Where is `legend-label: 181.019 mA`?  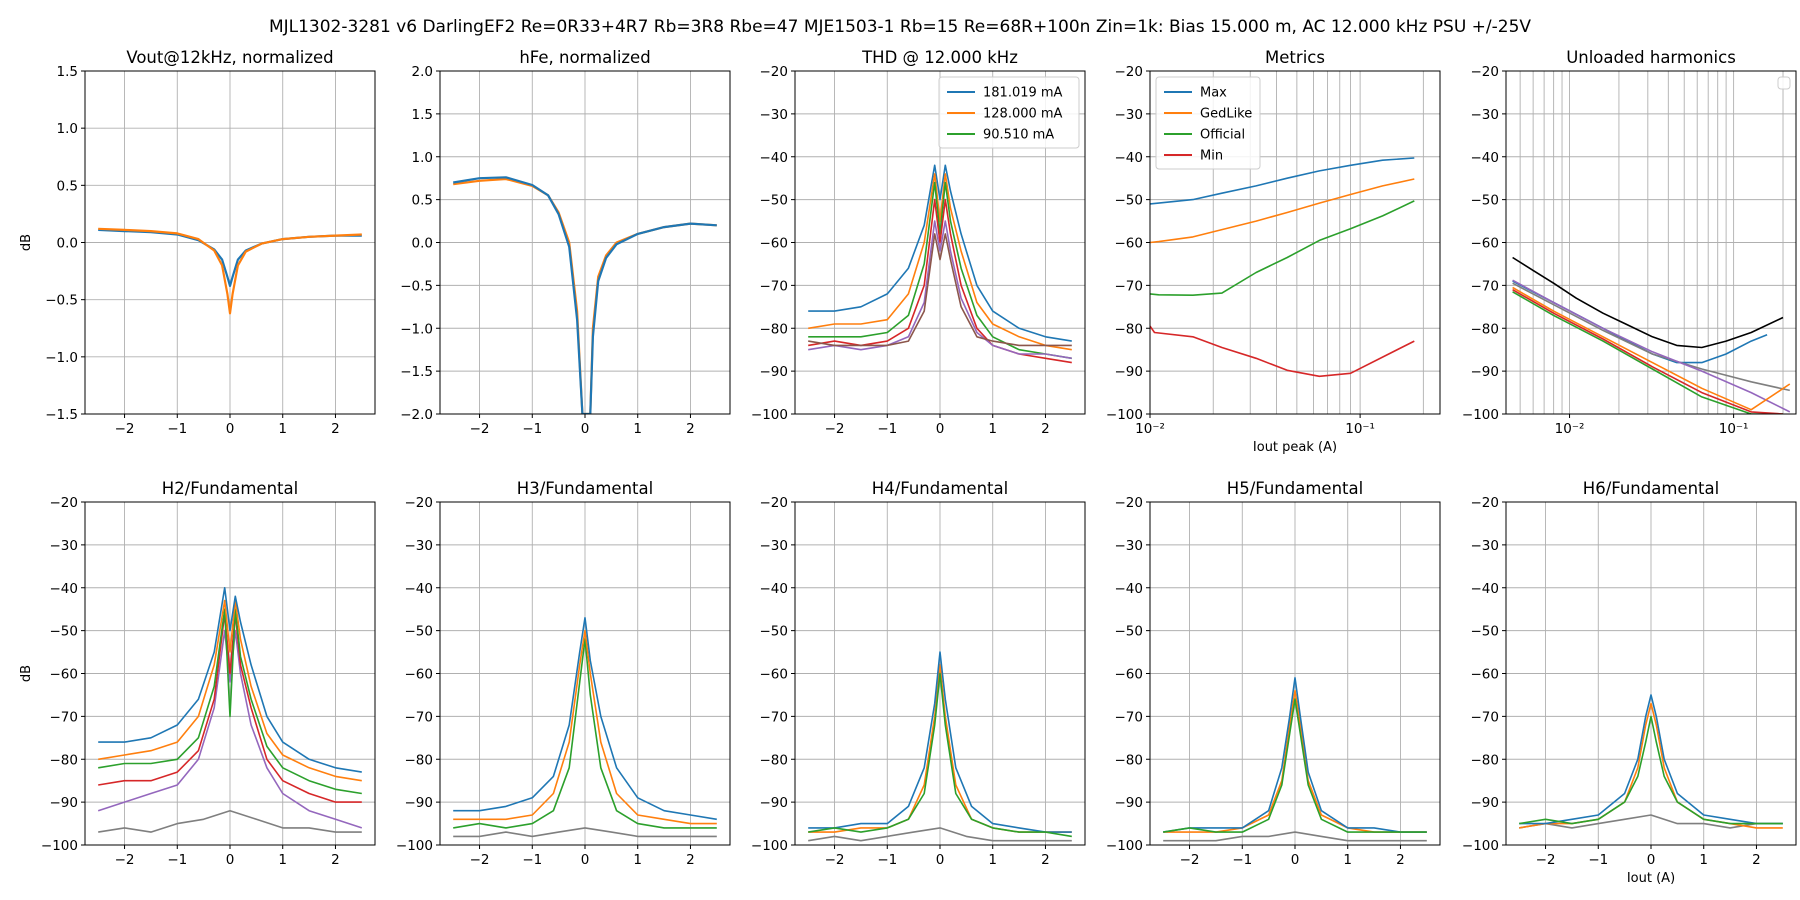
legend-label: 181.019 mA is located at coordinates (1023, 93).